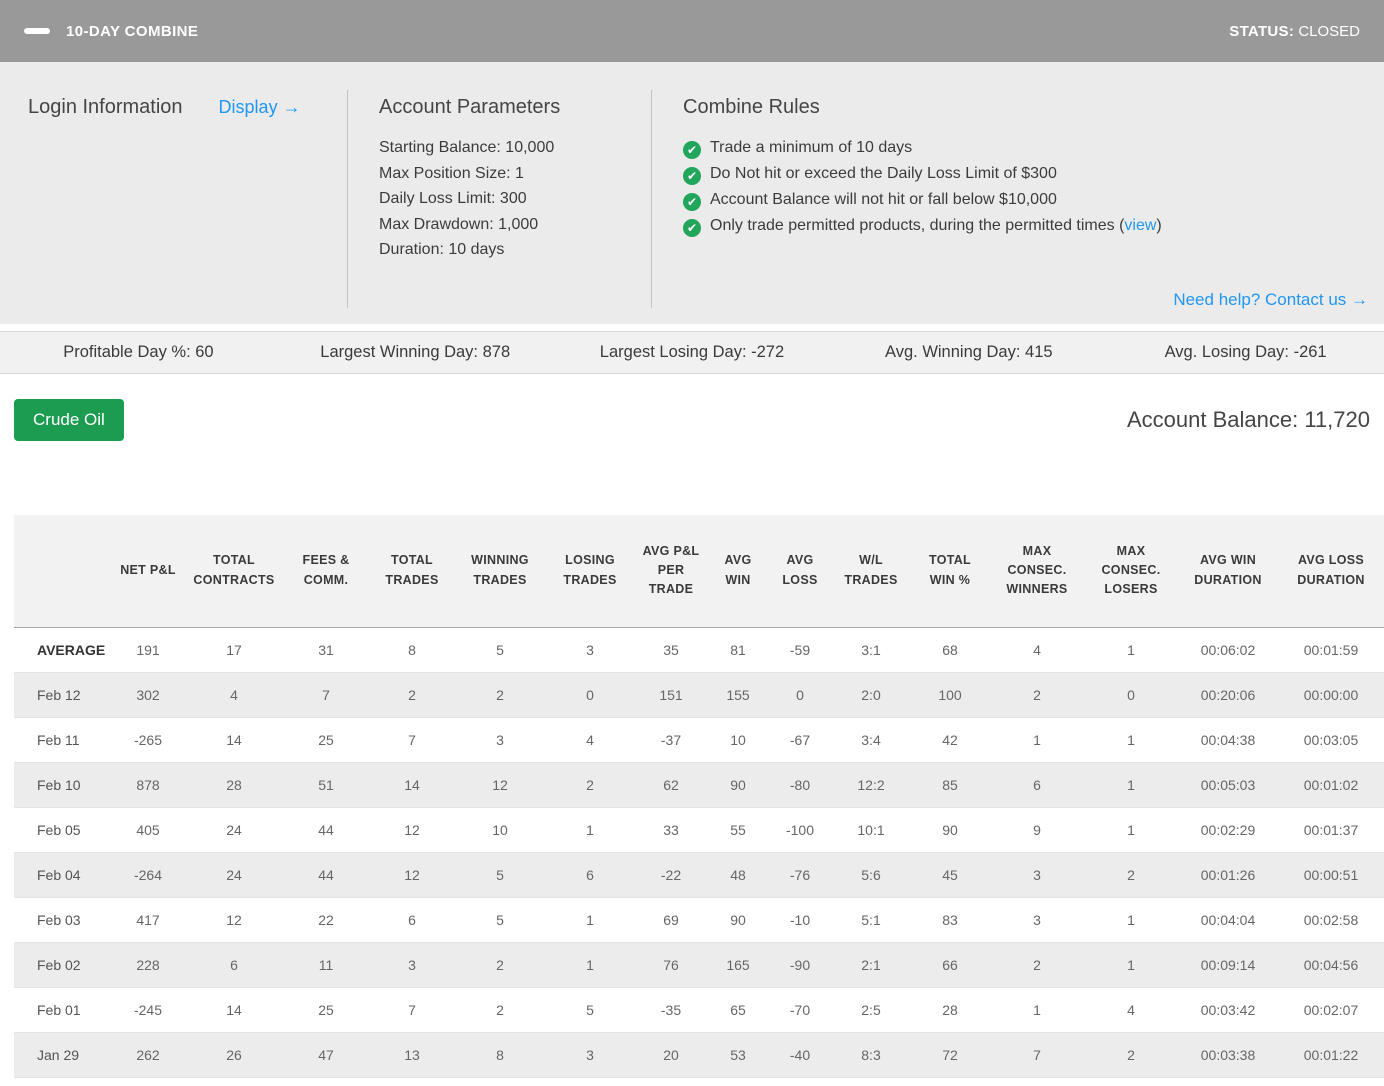 The width and height of the screenshot is (1384, 1086). Describe the element at coordinates (692, 31) in the screenshot. I see `title-bar: 10-DAY COMBINE STATUS: CLOSED` at that location.